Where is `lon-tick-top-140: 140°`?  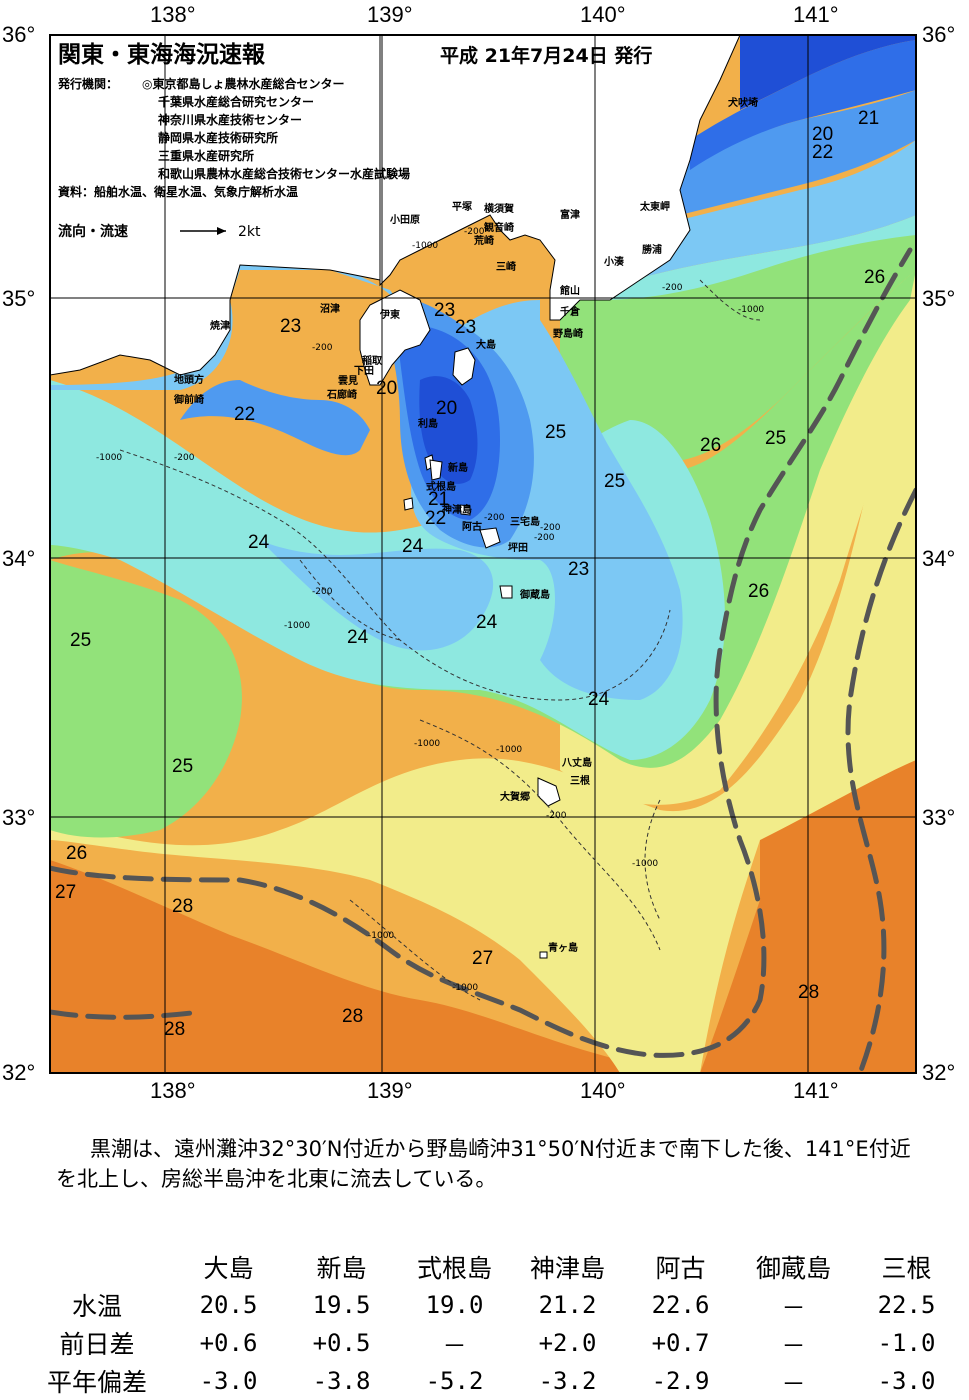 lon-tick-top-140: 140° is located at coordinates (603, 14).